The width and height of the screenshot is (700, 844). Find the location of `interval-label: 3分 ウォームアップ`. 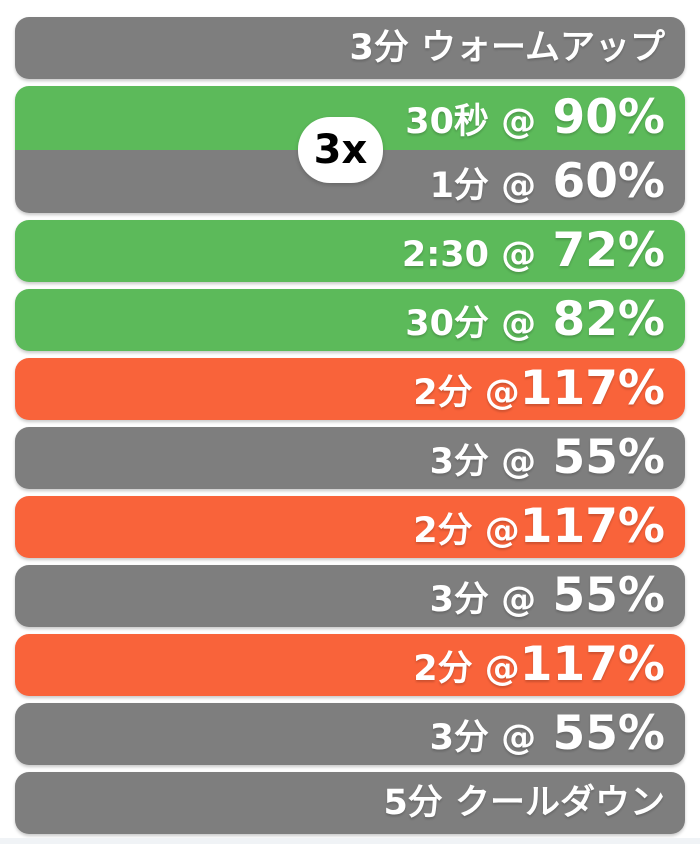

interval-label: 3分 ウォームアップ is located at coordinates (507, 48).